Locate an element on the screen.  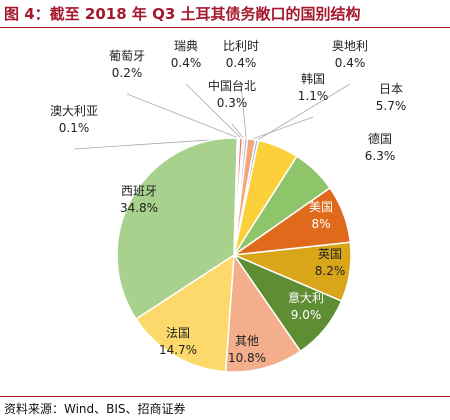
label-value-belgium: 0.4% is located at coordinates (241, 63).